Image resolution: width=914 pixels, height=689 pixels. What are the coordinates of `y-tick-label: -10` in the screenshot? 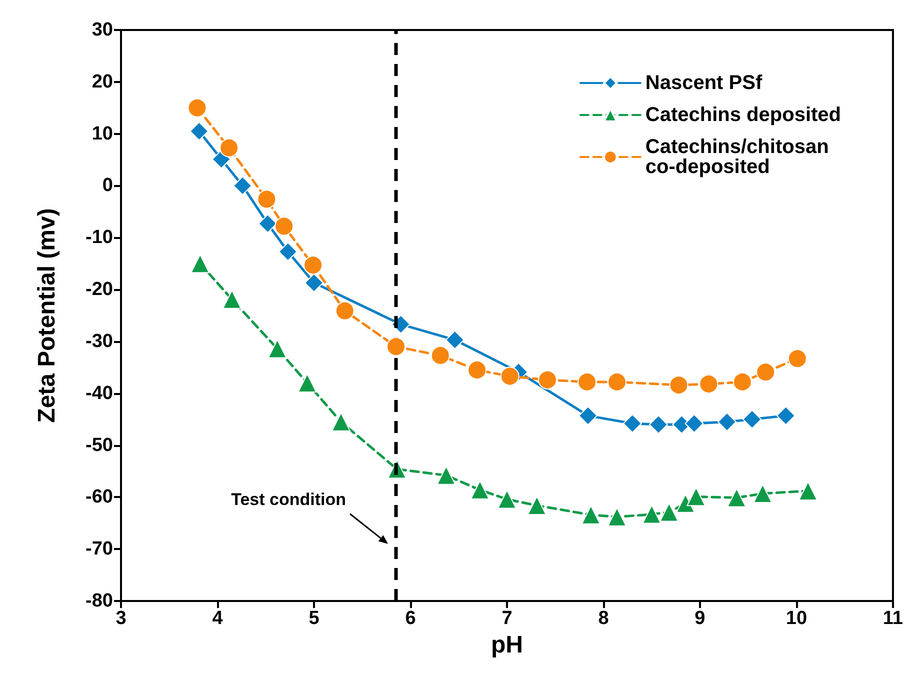 It's located at (99, 237).